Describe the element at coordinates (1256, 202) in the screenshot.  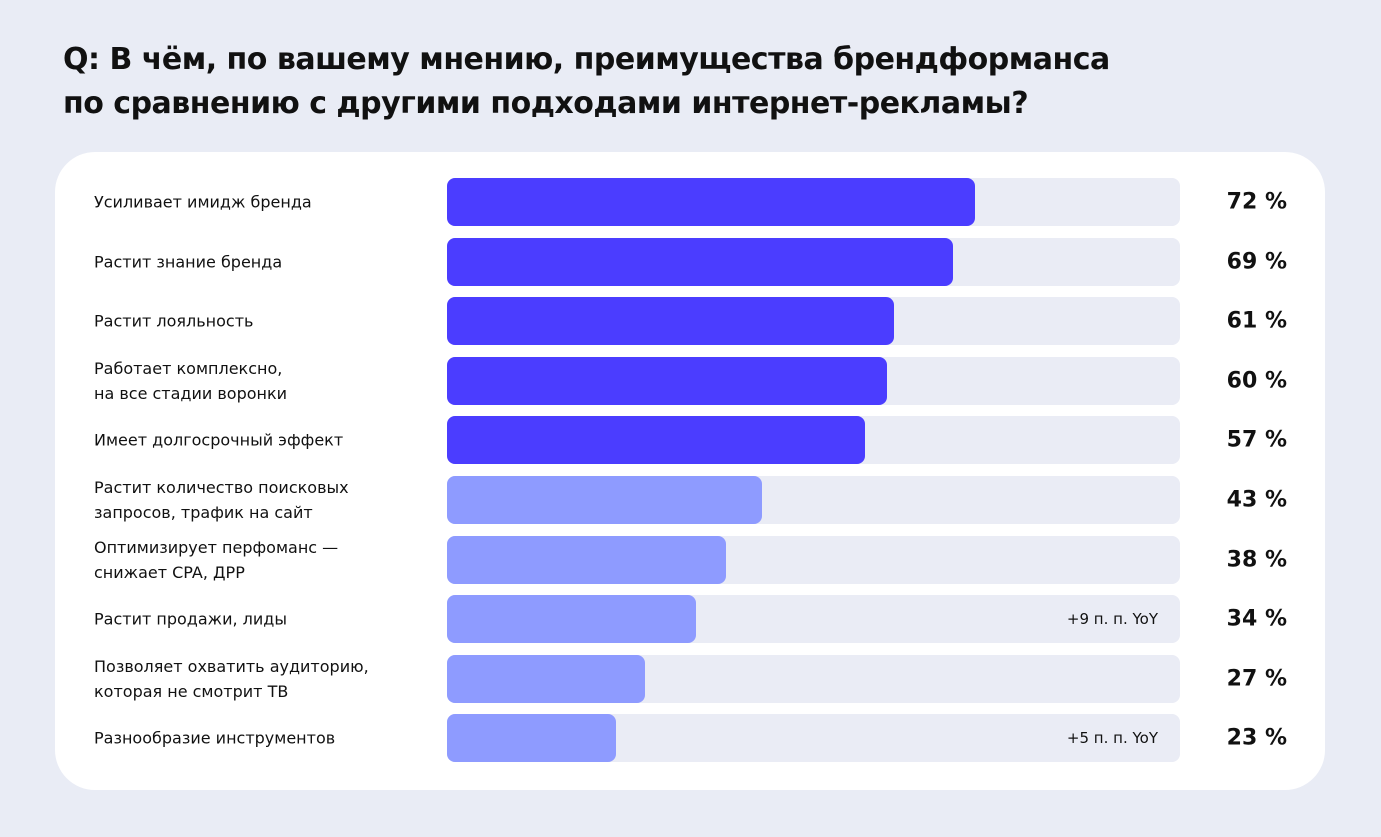
I see `value-label: 72 %` at that location.